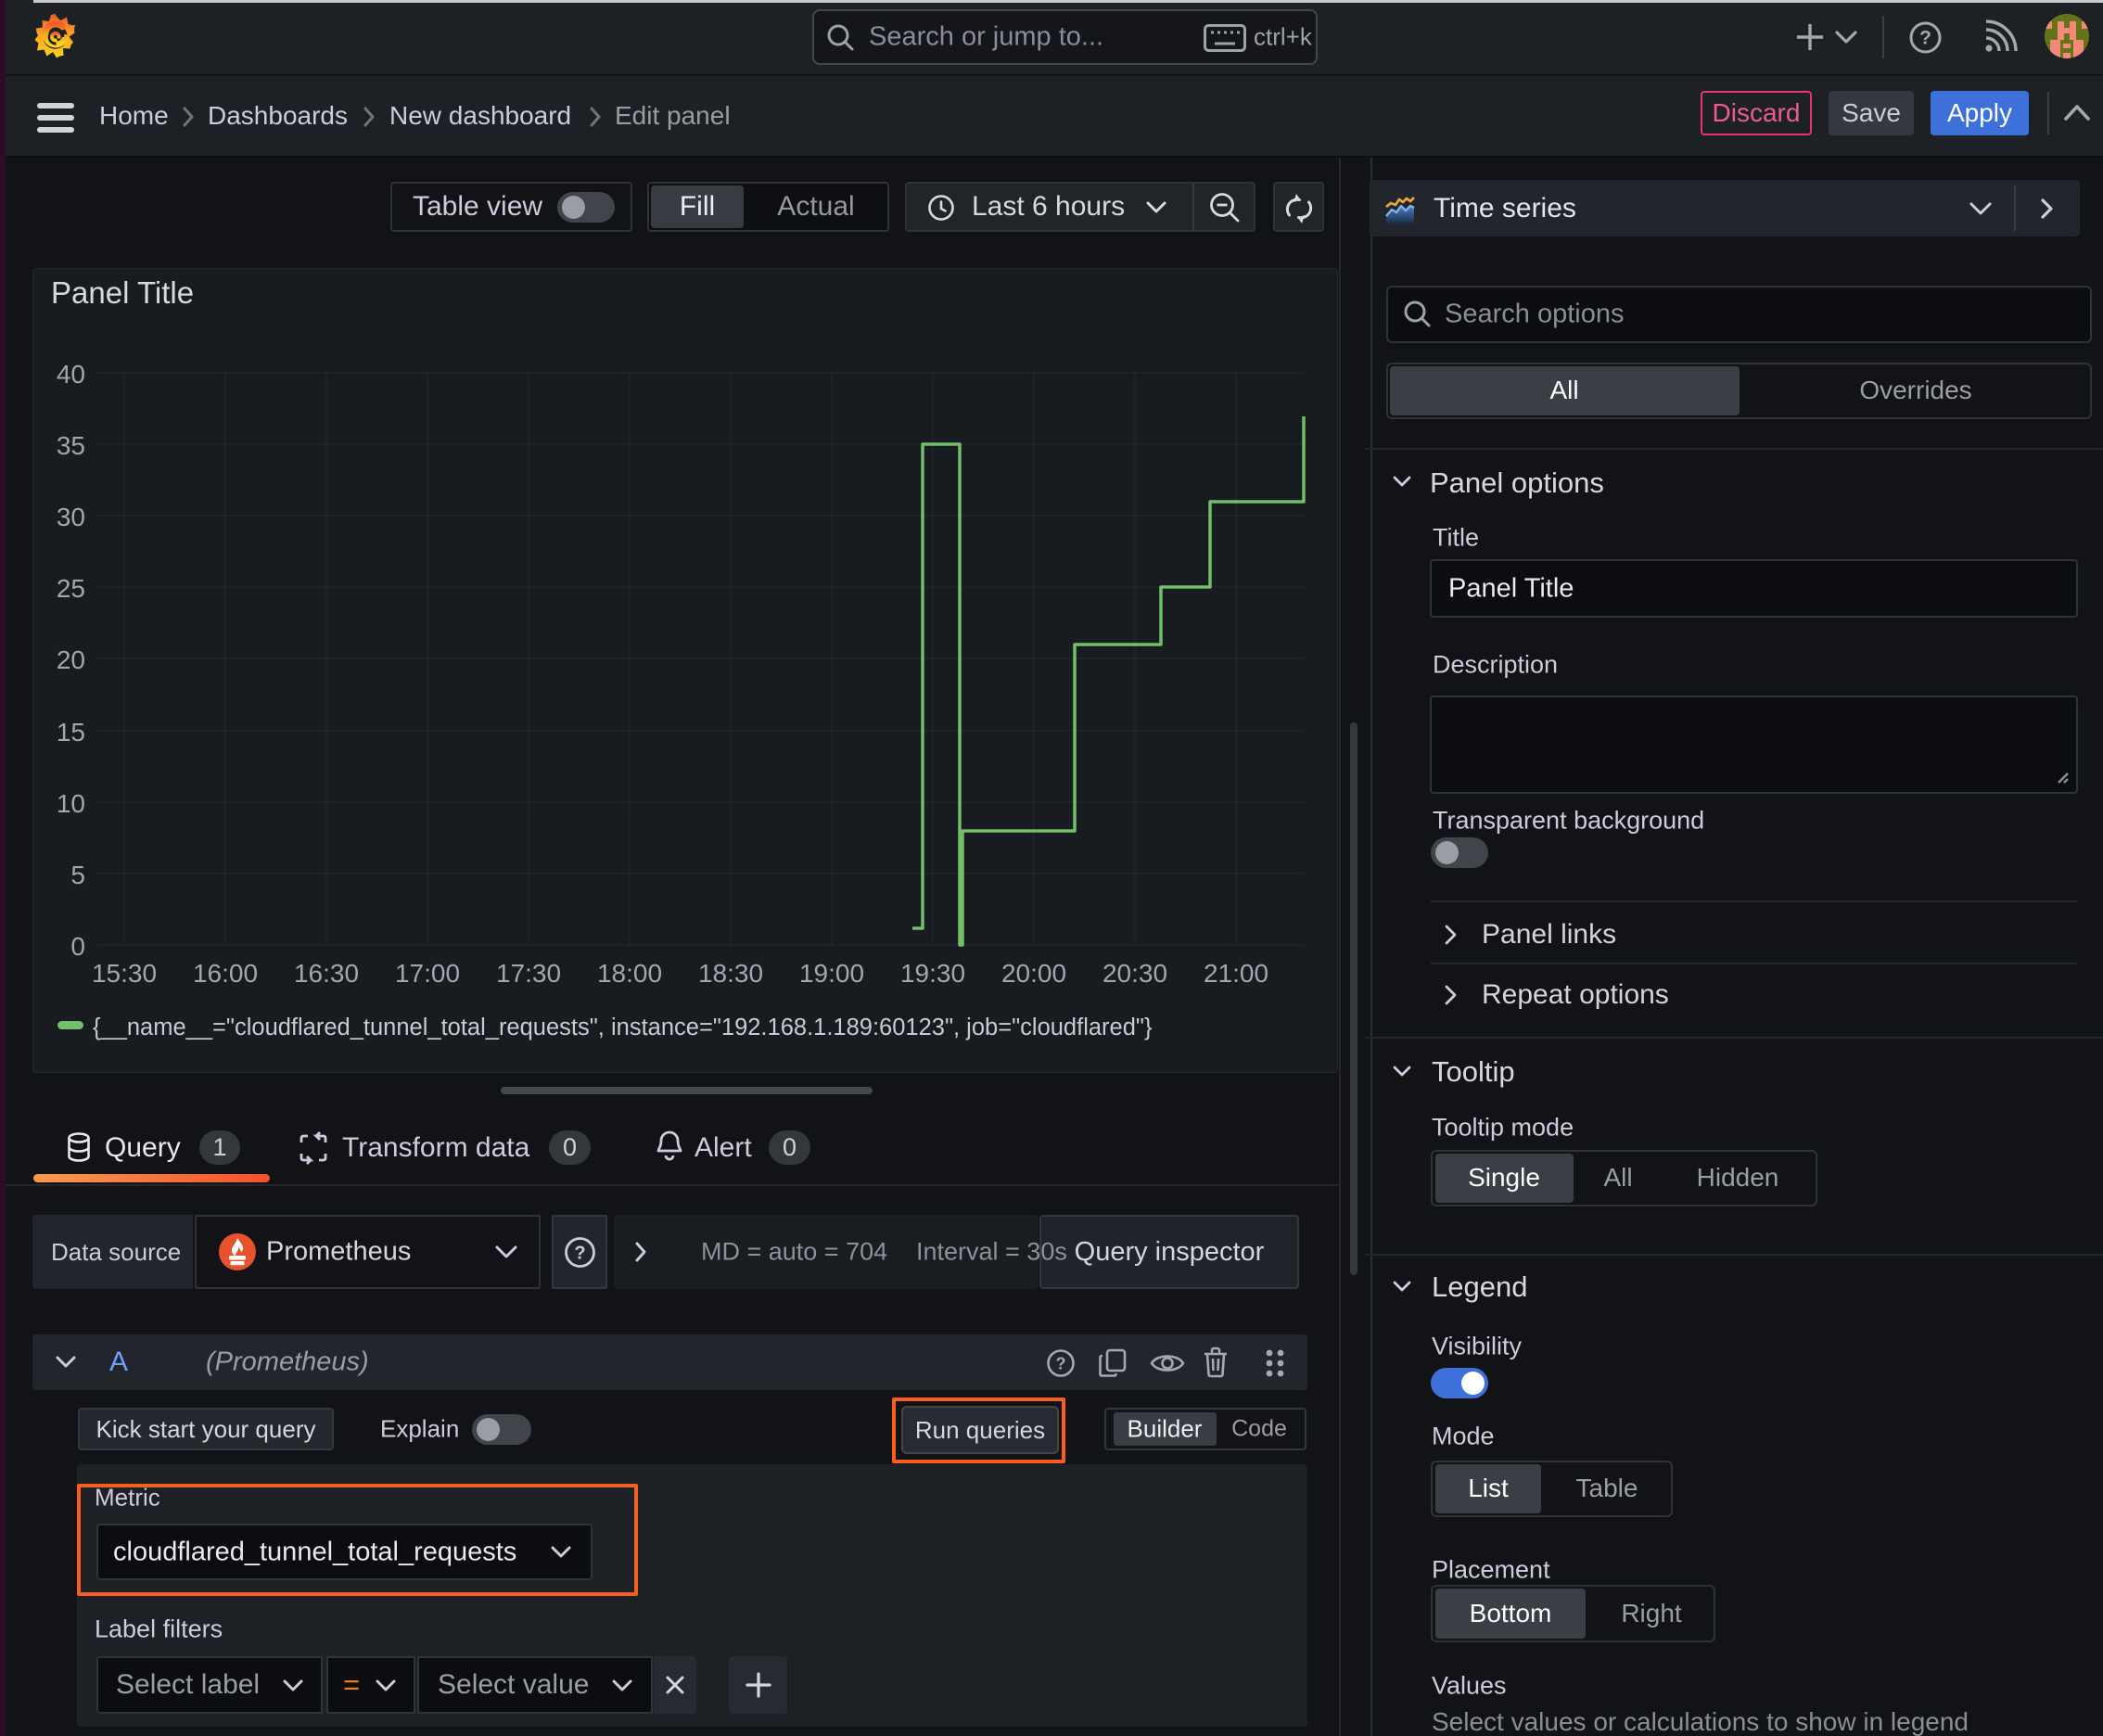 This screenshot has height=1736, width=2103. What do you see at coordinates (71, 588) in the screenshot?
I see `svg-text: 25` at bounding box center [71, 588].